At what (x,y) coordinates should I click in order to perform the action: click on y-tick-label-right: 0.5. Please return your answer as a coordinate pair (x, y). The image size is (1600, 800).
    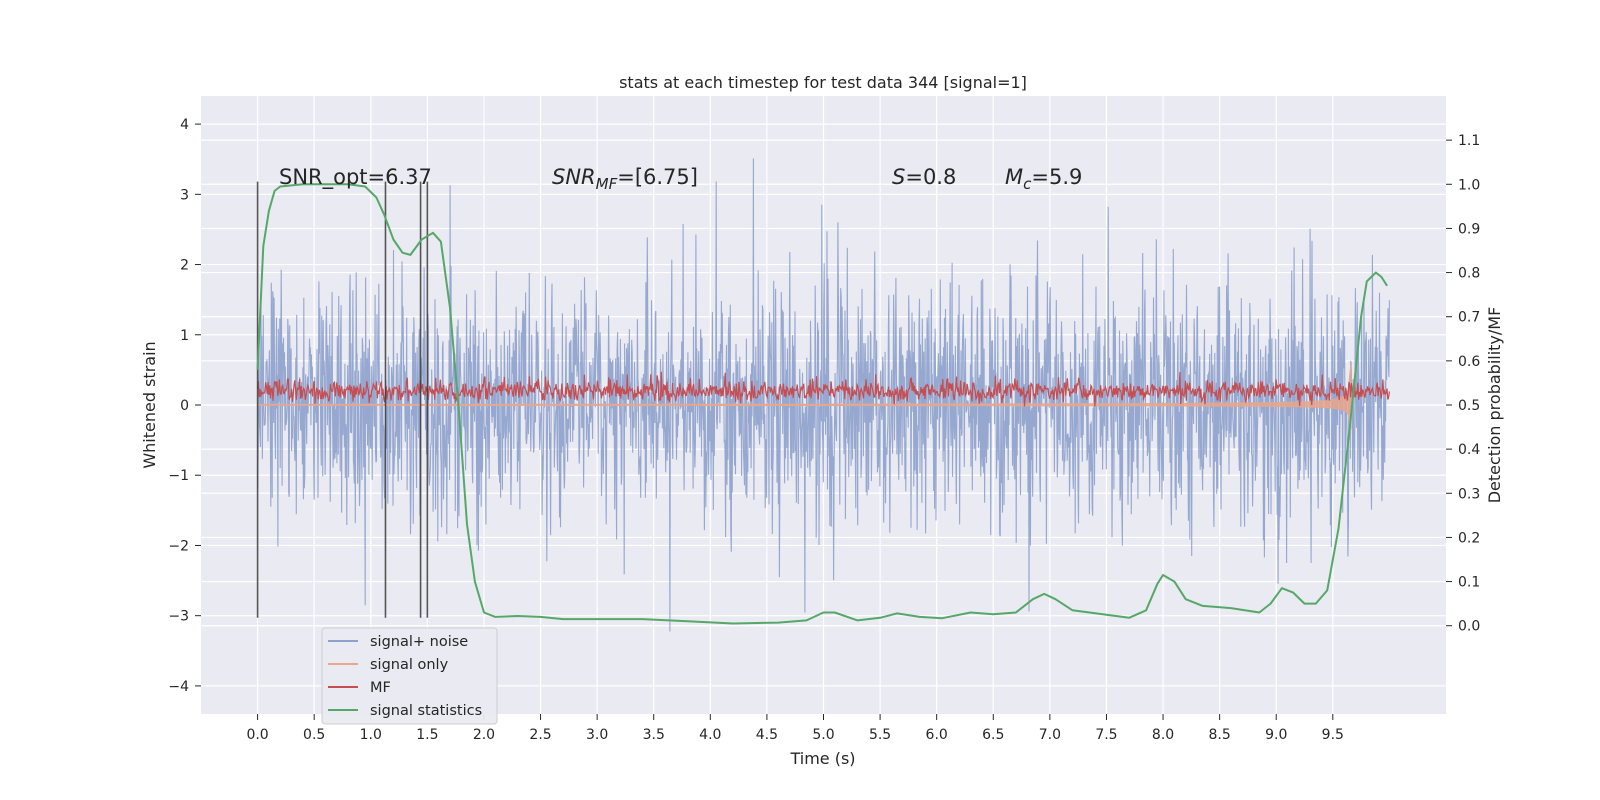
    Looking at the image, I should click on (1469, 406).